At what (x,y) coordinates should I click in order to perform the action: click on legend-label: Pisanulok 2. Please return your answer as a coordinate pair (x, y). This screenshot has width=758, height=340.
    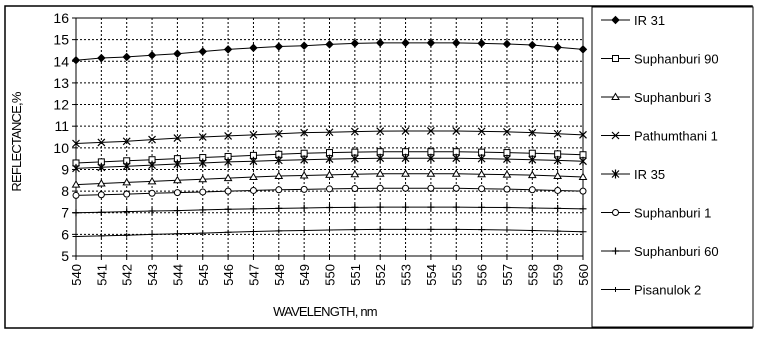
    Looking at the image, I should click on (667, 290).